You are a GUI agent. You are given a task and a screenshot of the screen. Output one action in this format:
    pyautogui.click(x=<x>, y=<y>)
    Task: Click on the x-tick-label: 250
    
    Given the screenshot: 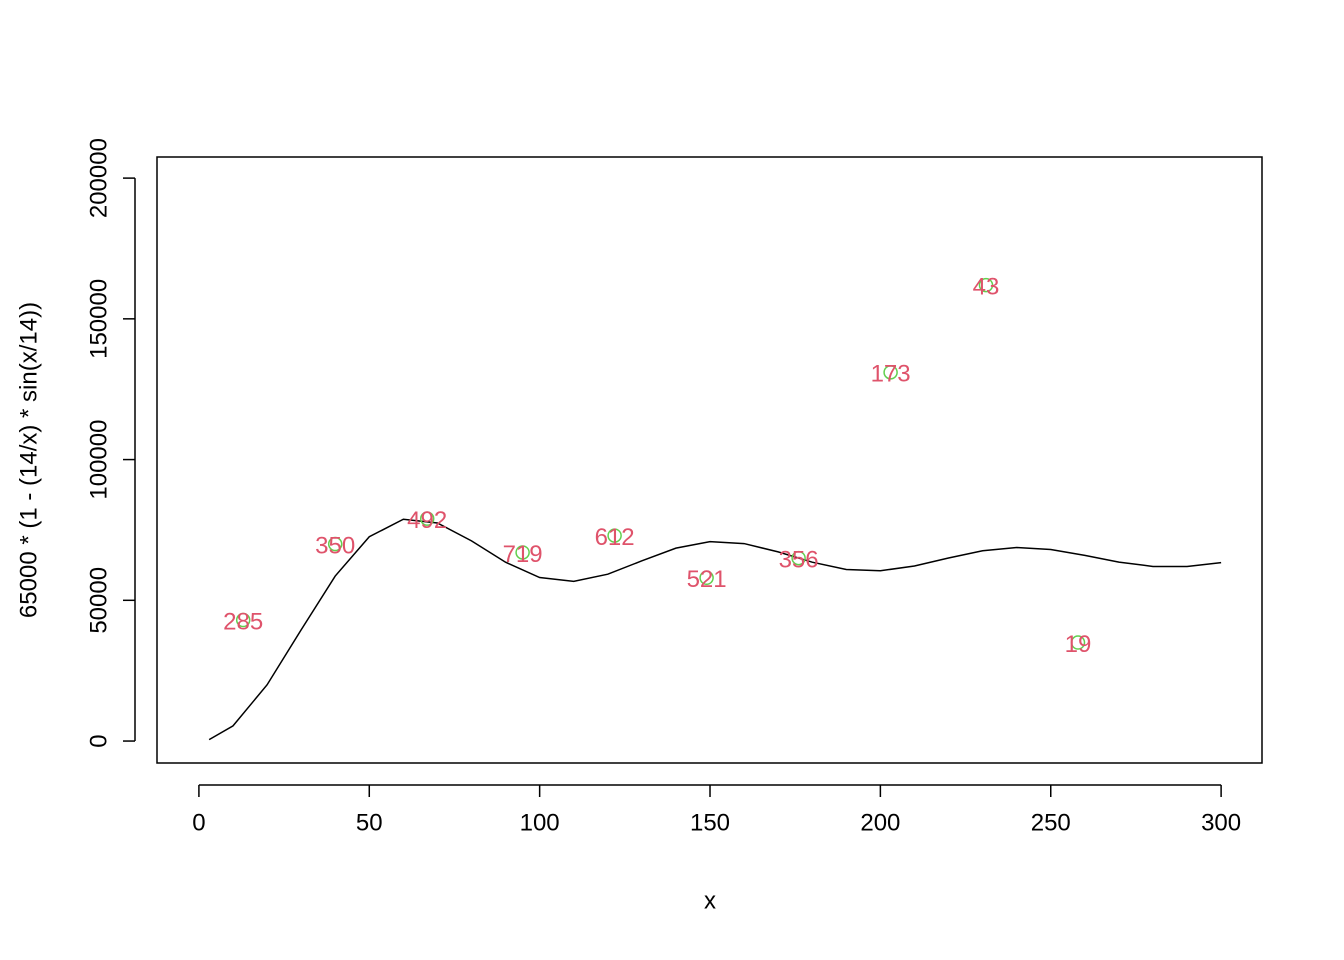 What is the action you would take?
    pyautogui.click(x=1051, y=822)
    